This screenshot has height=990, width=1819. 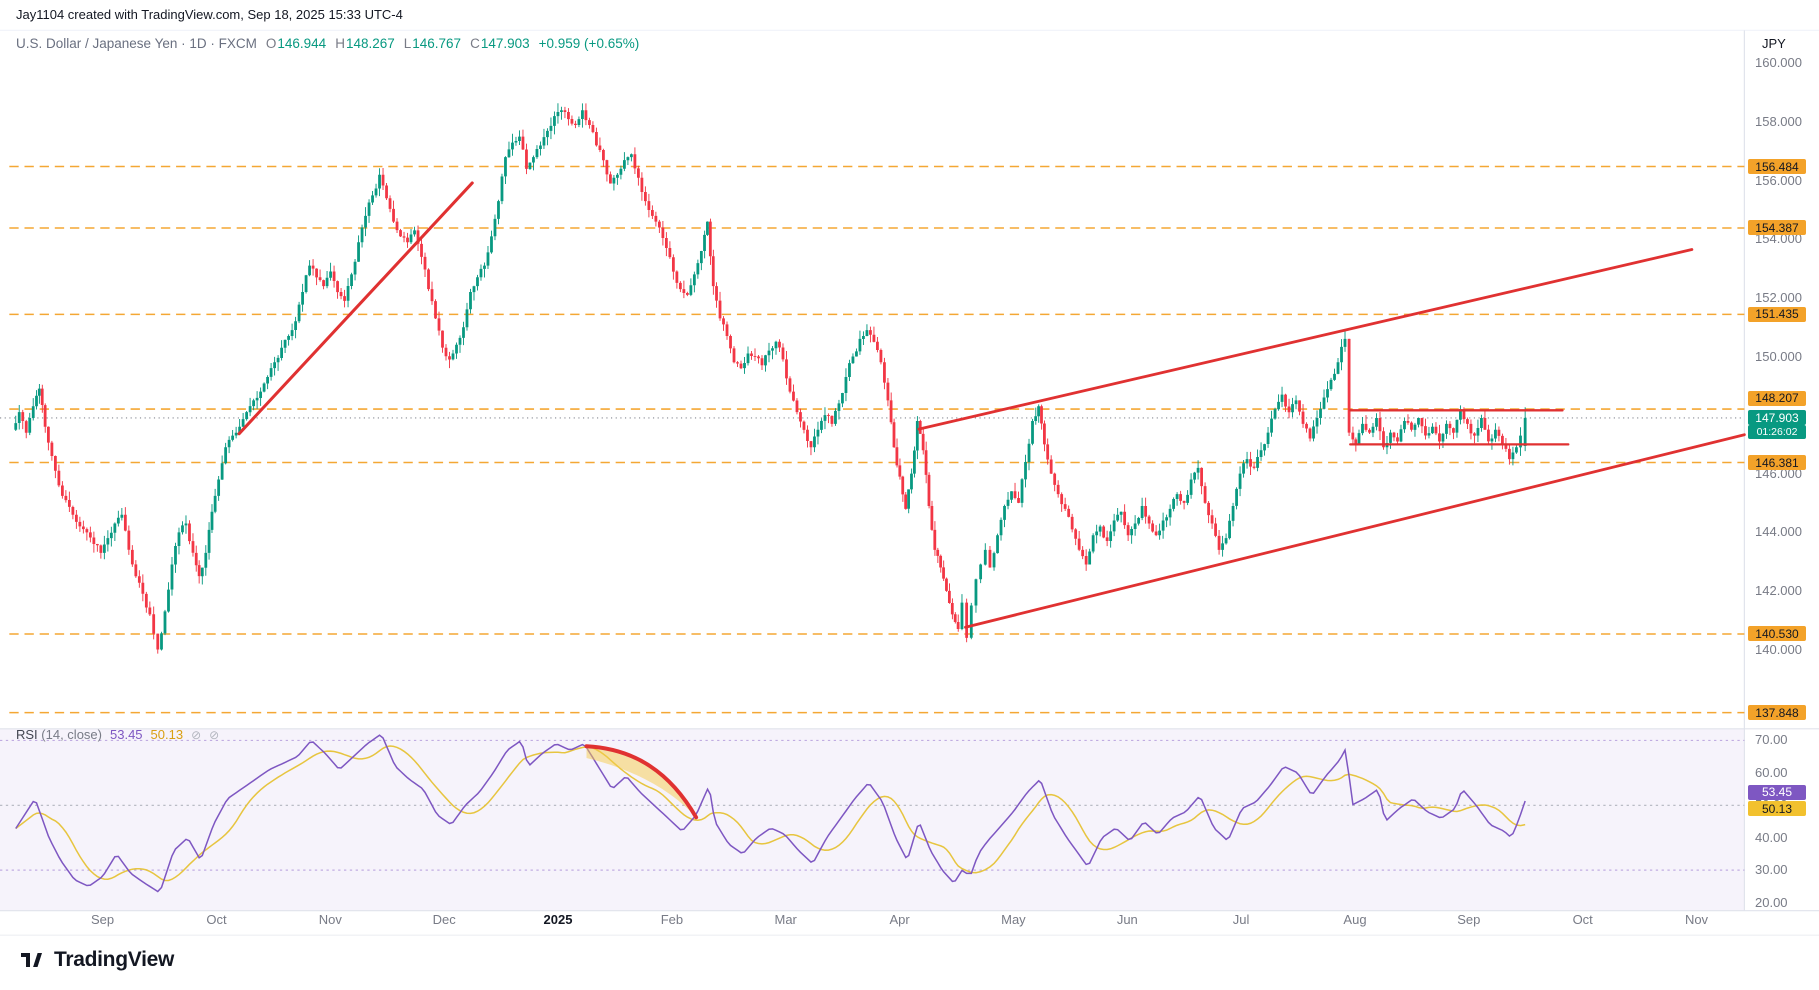 What do you see at coordinates (1777, 634) in the screenshot?
I see `price-level-badge: 140.530` at bounding box center [1777, 634].